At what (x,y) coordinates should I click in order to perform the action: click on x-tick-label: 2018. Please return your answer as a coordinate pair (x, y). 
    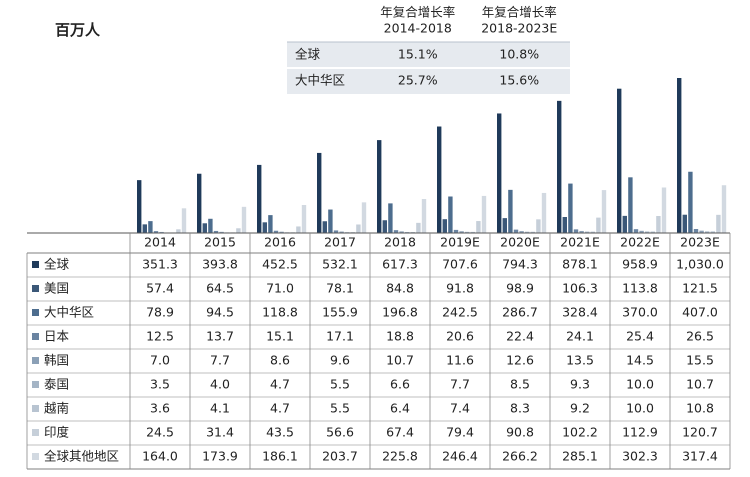
    Looking at the image, I should click on (400, 242).